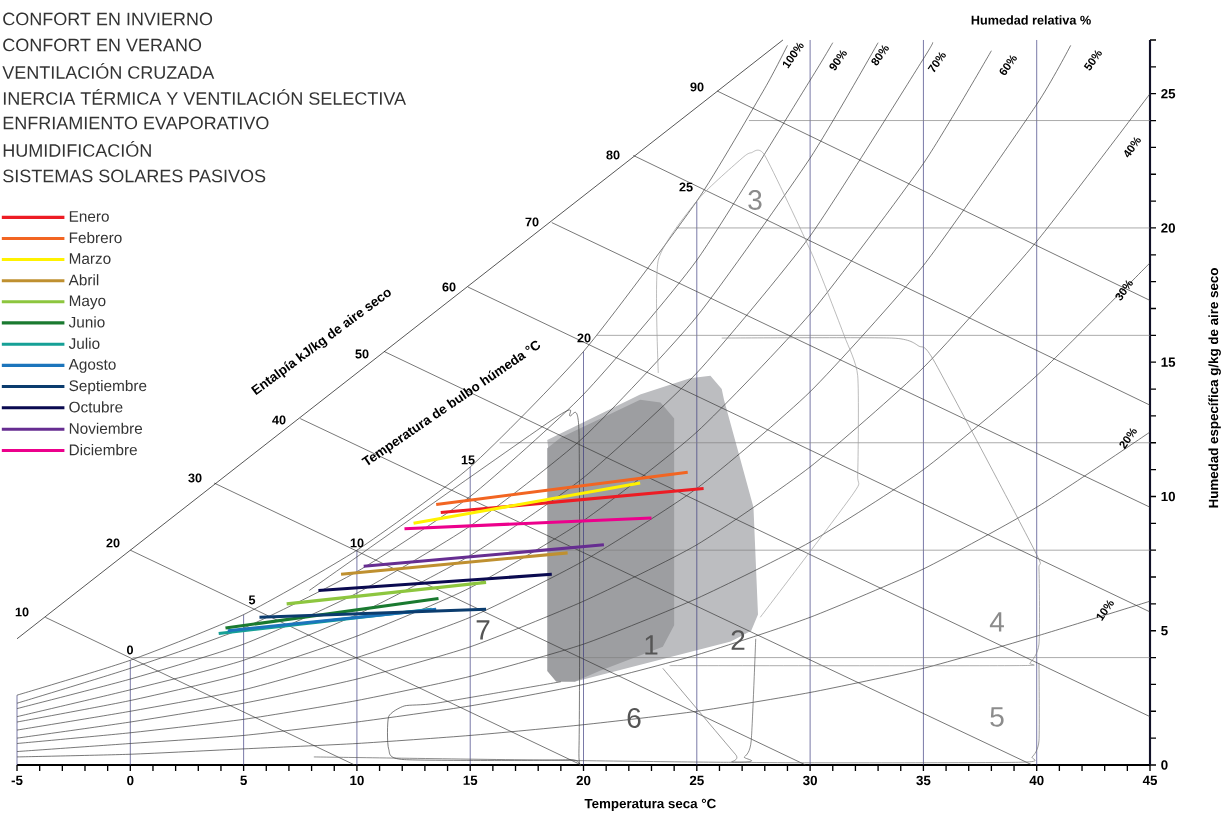  What do you see at coordinates (470, 780) in the screenshot?
I see `x-tick-label: 15` at bounding box center [470, 780].